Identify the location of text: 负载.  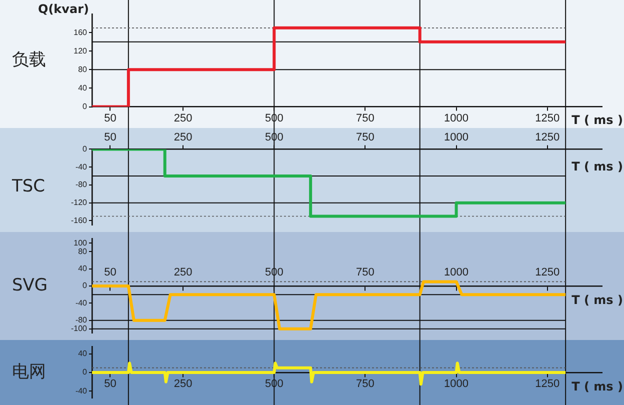
(29, 60).